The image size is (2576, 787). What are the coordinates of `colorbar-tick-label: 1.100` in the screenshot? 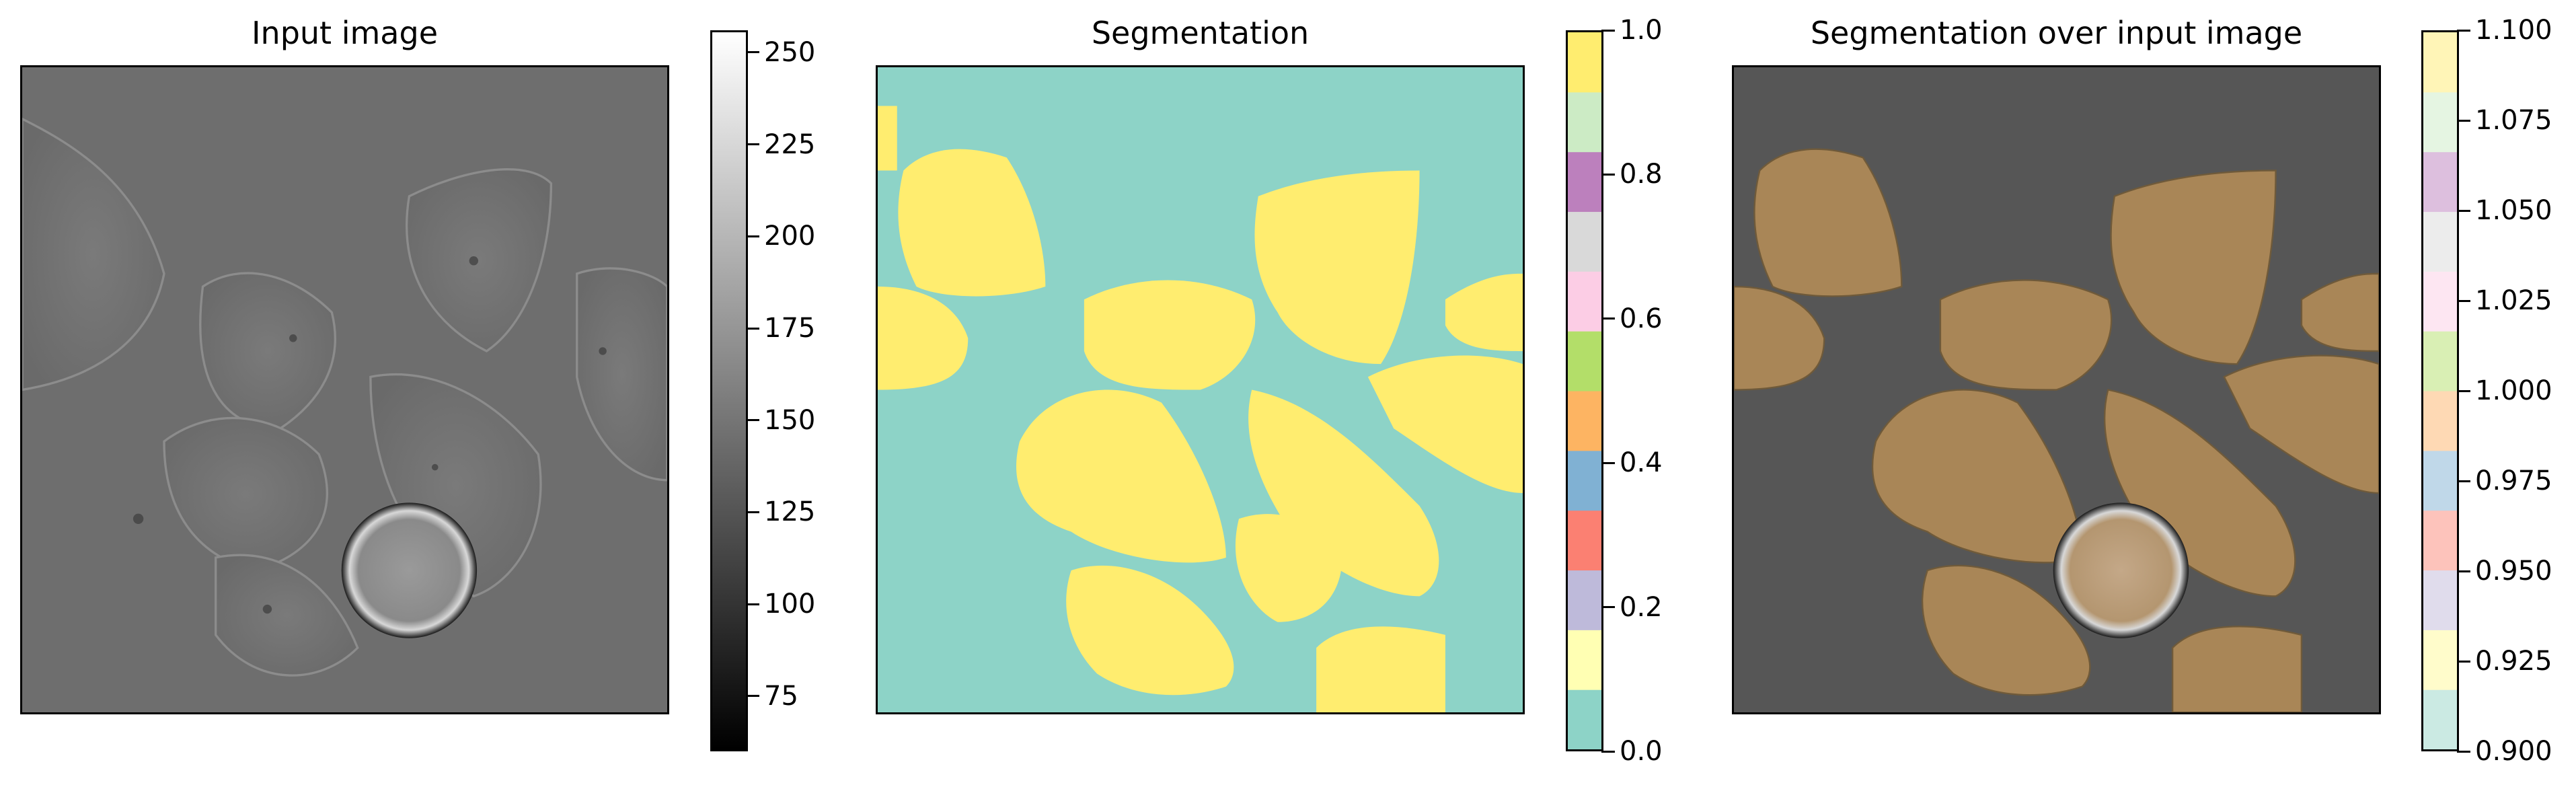 It's located at (2513, 31).